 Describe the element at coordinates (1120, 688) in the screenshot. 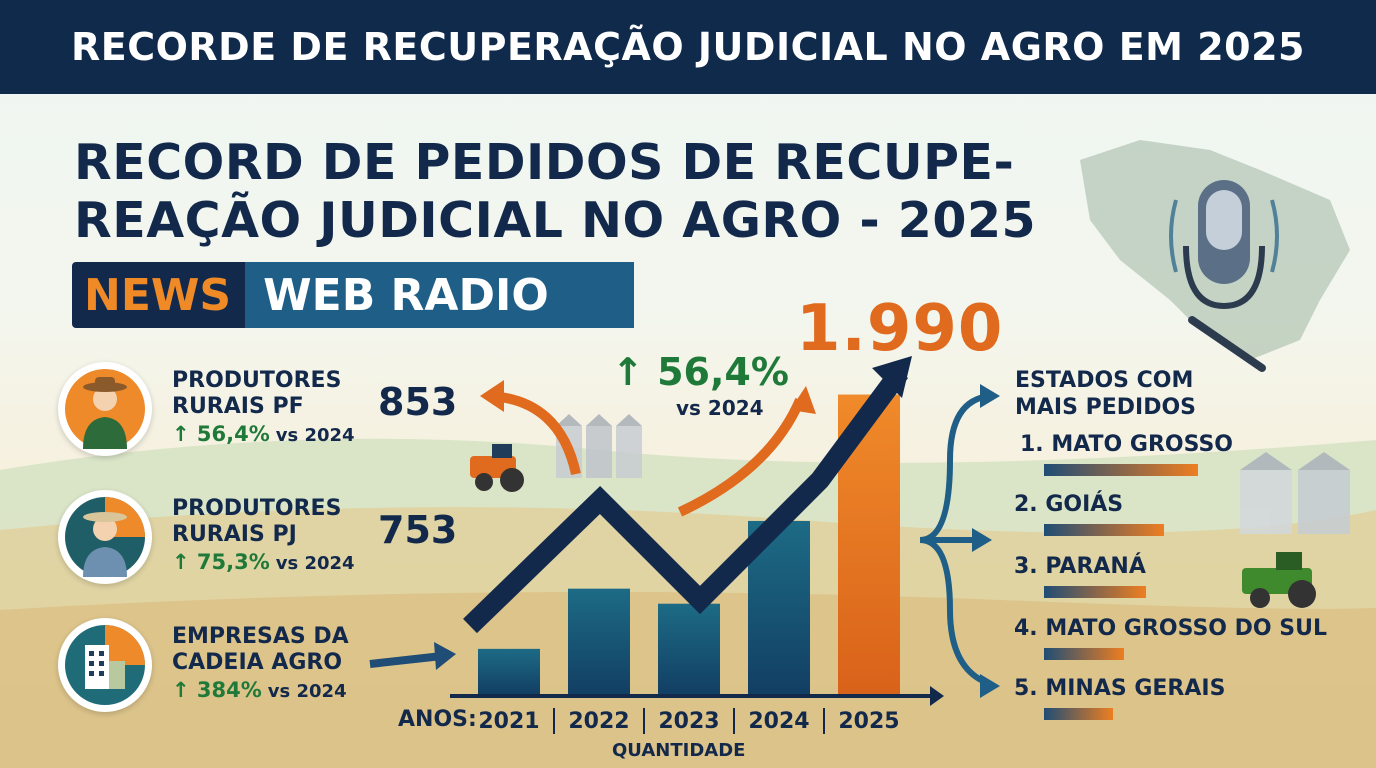

I see `state-item: 5. MINAS GERAIS` at that location.